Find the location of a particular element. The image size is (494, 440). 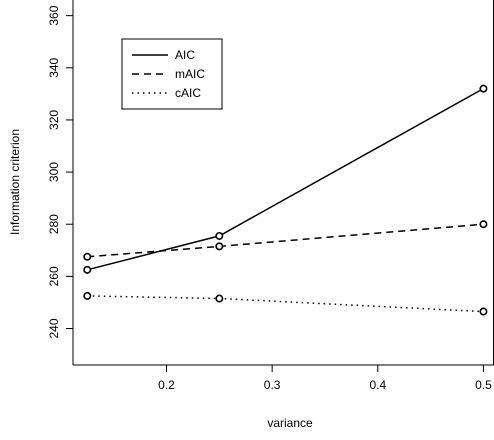

x-tick-label: 0.5 is located at coordinates (483, 385).